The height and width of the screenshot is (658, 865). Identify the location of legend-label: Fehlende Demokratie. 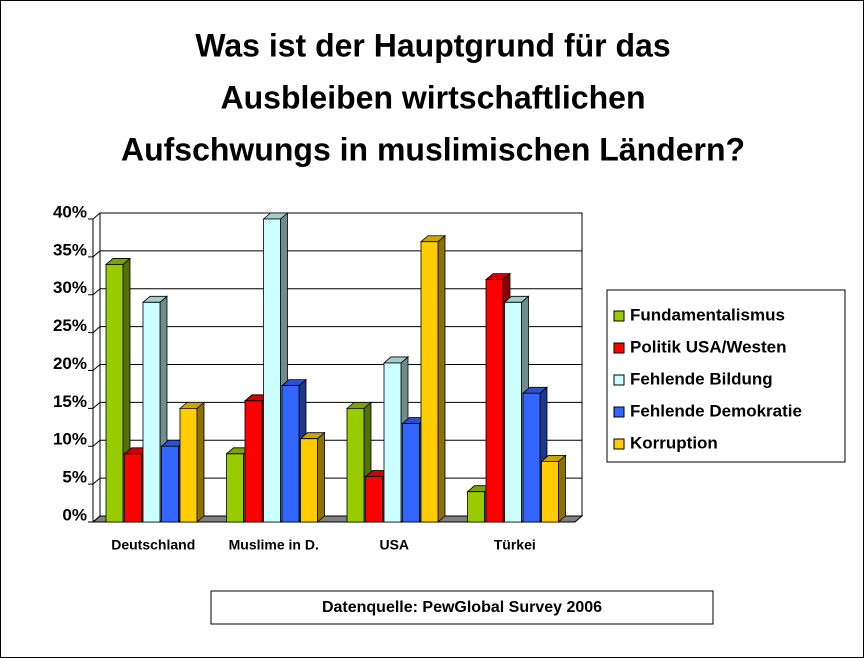
(716, 410).